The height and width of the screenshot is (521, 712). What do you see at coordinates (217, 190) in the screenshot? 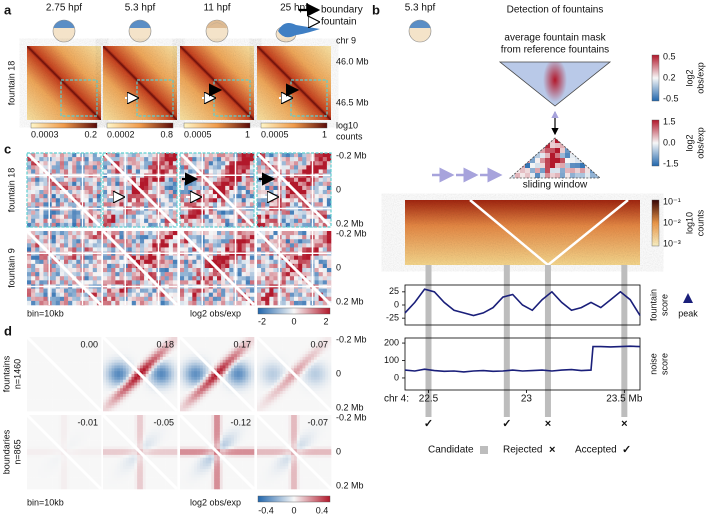
I see `roi-box` at bounding box center [217, 190].